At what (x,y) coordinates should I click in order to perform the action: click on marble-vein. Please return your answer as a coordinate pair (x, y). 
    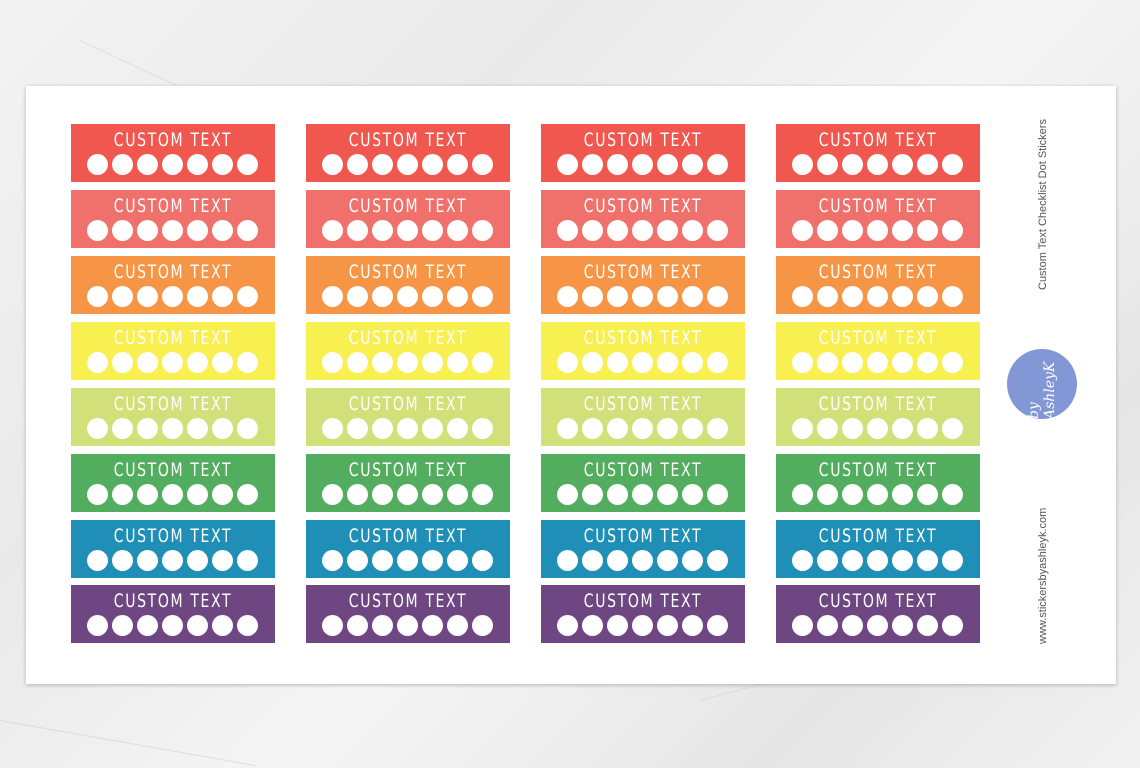
    Looking at the image, I should click on (128, 743).